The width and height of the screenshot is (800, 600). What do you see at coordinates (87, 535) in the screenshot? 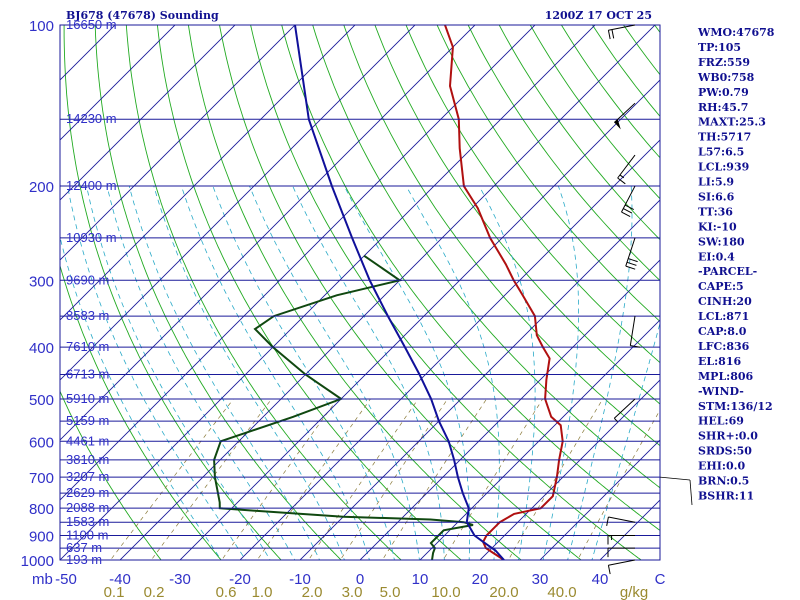
I see `height-label: 1100 m` at bounding box center [87, 535].